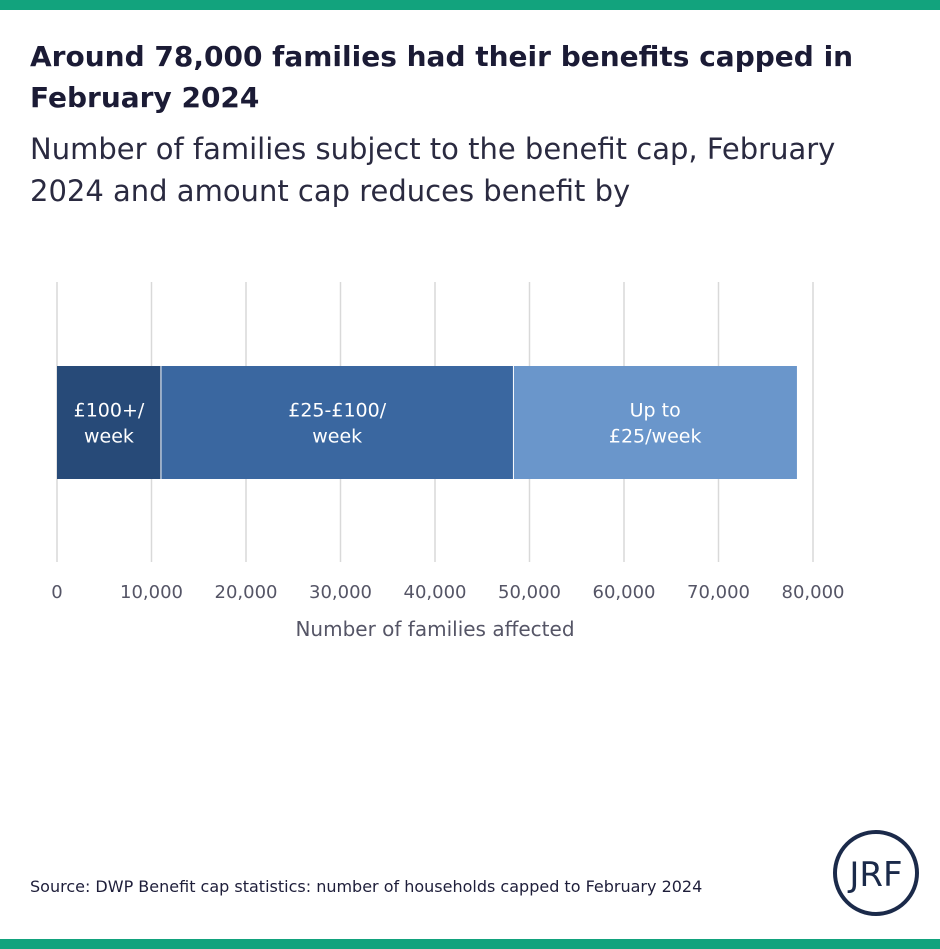 The image size is (940, 949). Describe the element at coordinates (470, 944) in the screenshot. I see `bottom-accent-bar` at that location.